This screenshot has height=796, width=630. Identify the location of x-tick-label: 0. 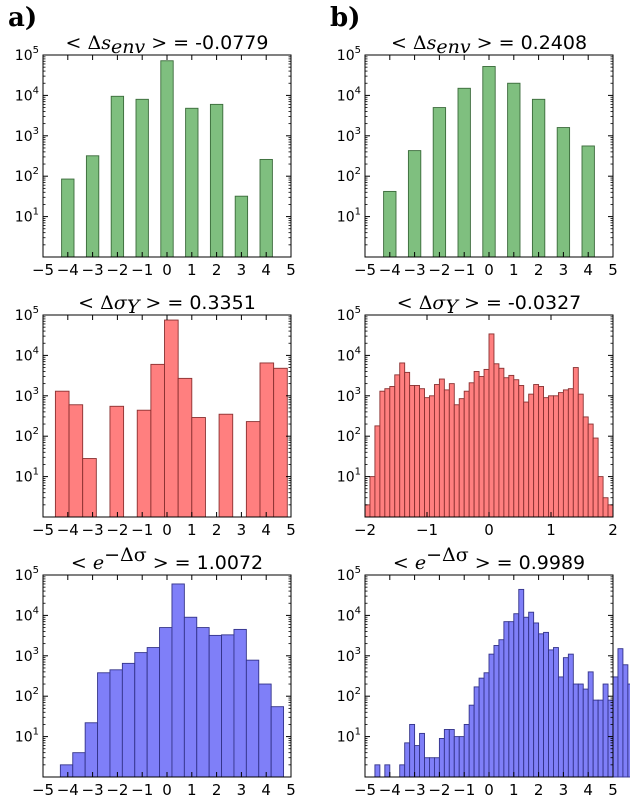
(167, 530).